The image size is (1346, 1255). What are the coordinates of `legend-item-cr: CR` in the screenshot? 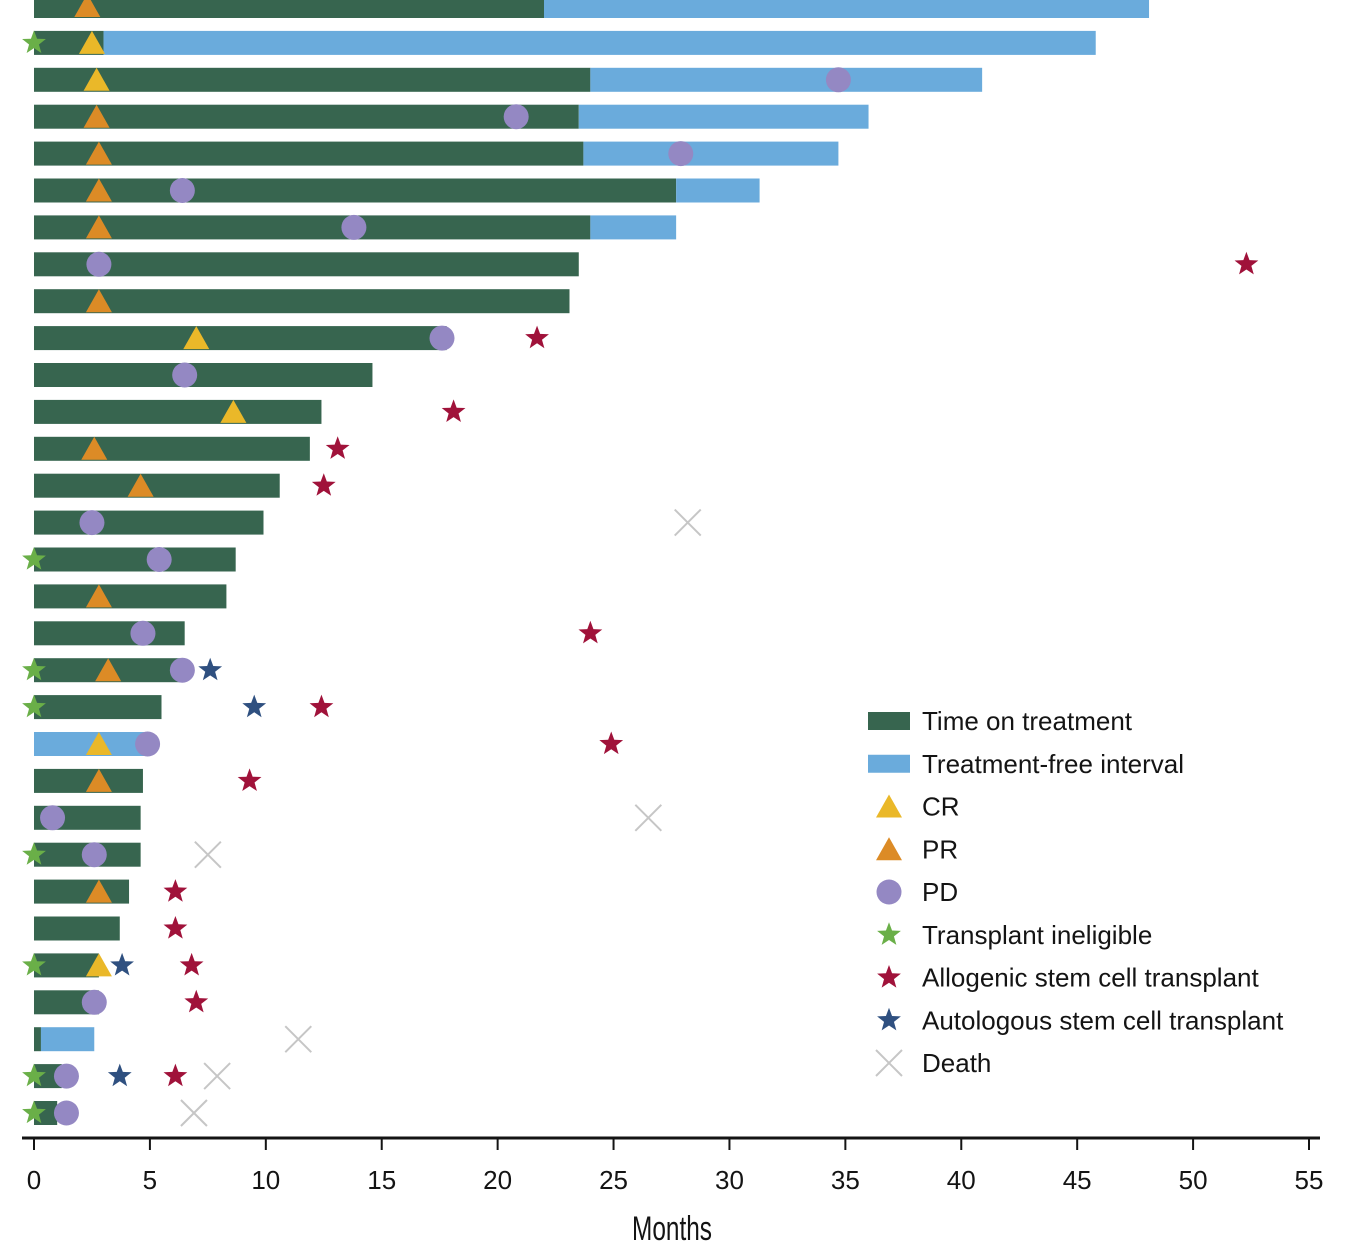 It's located at (918, 807).